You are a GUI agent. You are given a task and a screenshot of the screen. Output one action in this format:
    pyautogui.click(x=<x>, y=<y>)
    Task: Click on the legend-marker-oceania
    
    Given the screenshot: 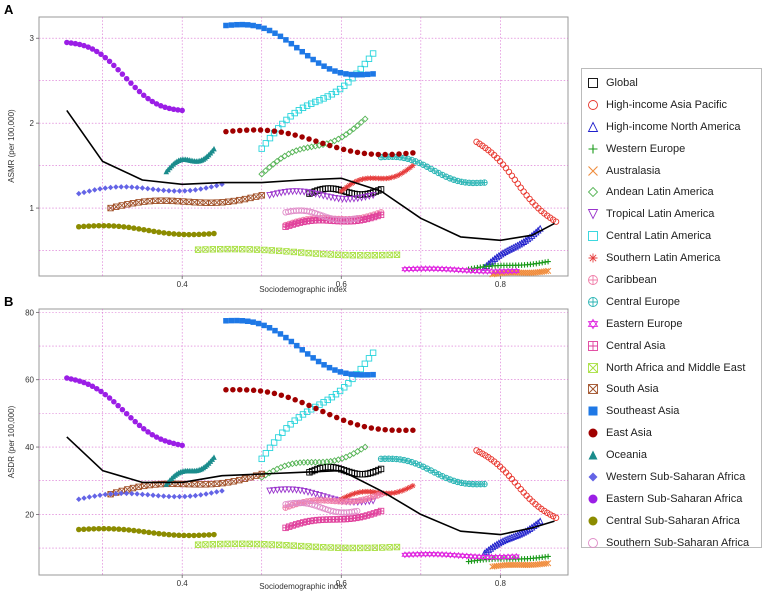 What is the action you would take?
    pyautogui.click(x=593, y=455)
    